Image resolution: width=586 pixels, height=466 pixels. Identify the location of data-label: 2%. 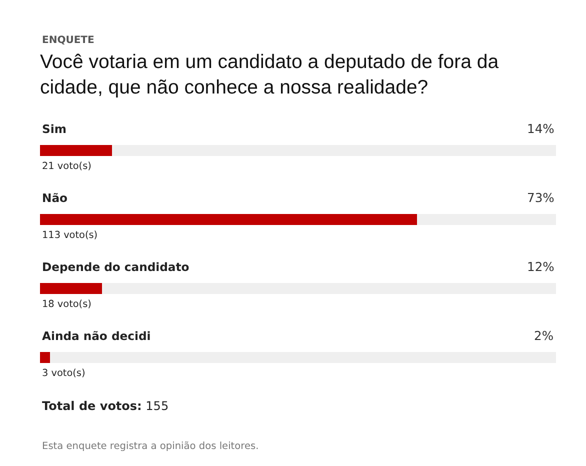
(544, 336).